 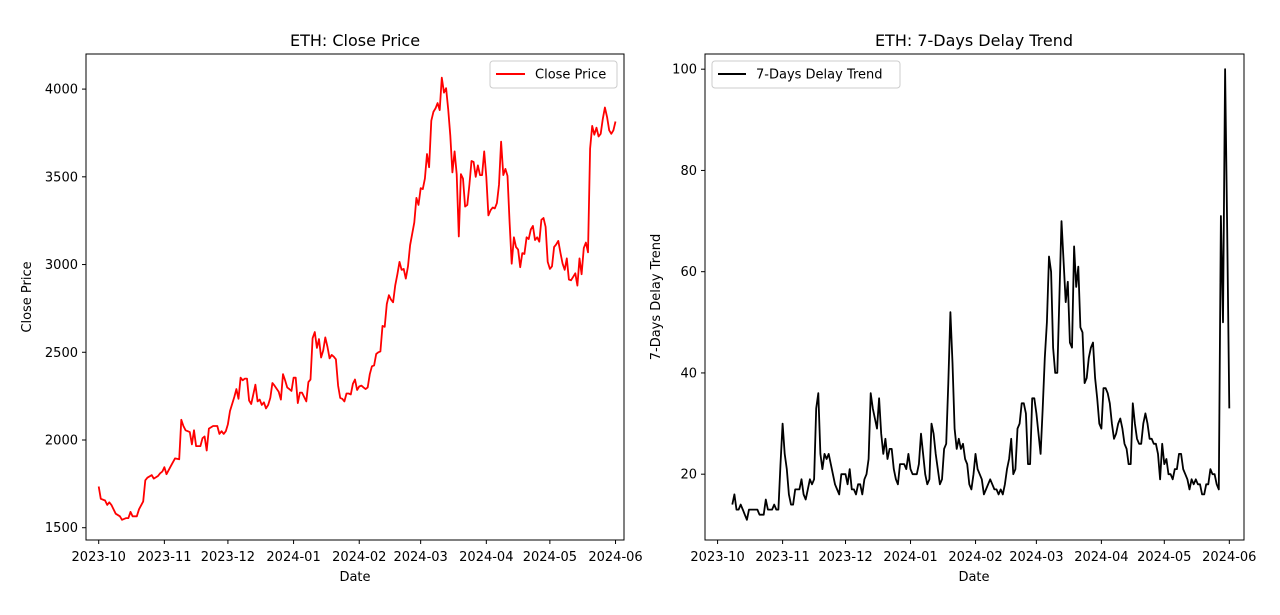 What do you see at coordinates (688, 272) in the screenshot?
I see `y-tick-label: 60` at bounding box center [688, 272].